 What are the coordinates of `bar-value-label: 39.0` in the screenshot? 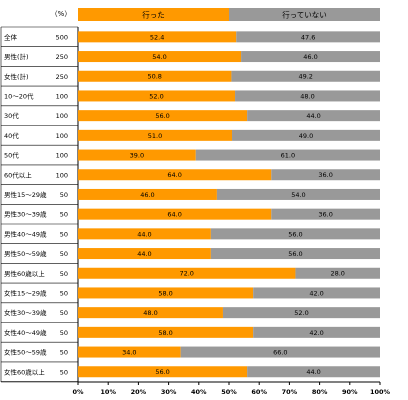 It's located at (137, 155).